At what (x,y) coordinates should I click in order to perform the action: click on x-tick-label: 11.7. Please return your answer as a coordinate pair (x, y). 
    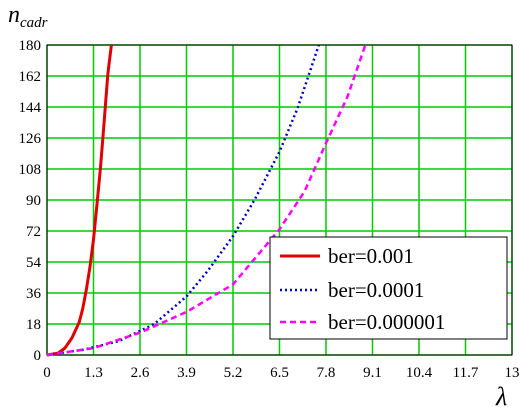
    Looking at the image, I should click on (466, 373).